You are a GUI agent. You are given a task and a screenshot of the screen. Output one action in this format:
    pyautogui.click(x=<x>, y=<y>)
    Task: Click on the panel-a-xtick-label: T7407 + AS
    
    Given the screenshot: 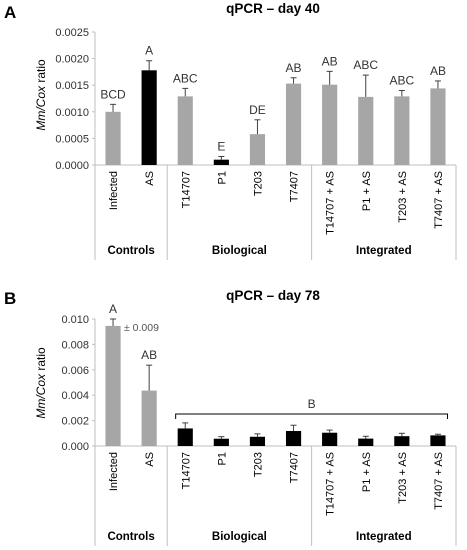 What is the action you would take?
    pyautogui.click(x=439, y=200)
    